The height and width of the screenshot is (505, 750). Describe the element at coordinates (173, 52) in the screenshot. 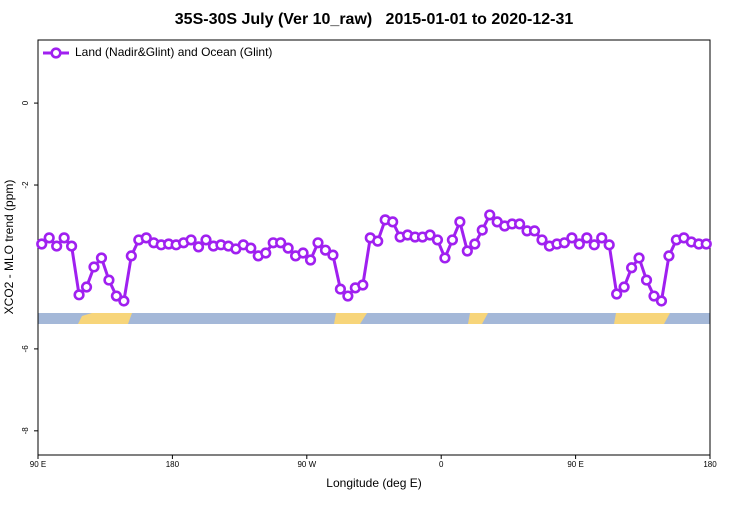

I see `legend-label: Land (Nadir&Glint) and Ocean (Glint)` at that location.